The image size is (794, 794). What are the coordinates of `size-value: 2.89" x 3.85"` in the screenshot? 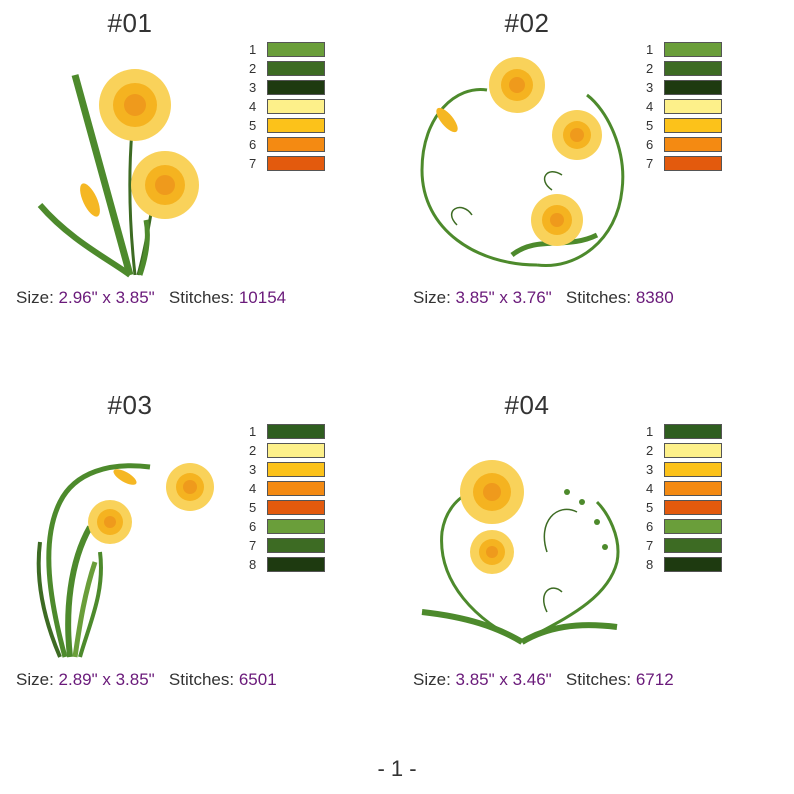 It's located at (106, 679).